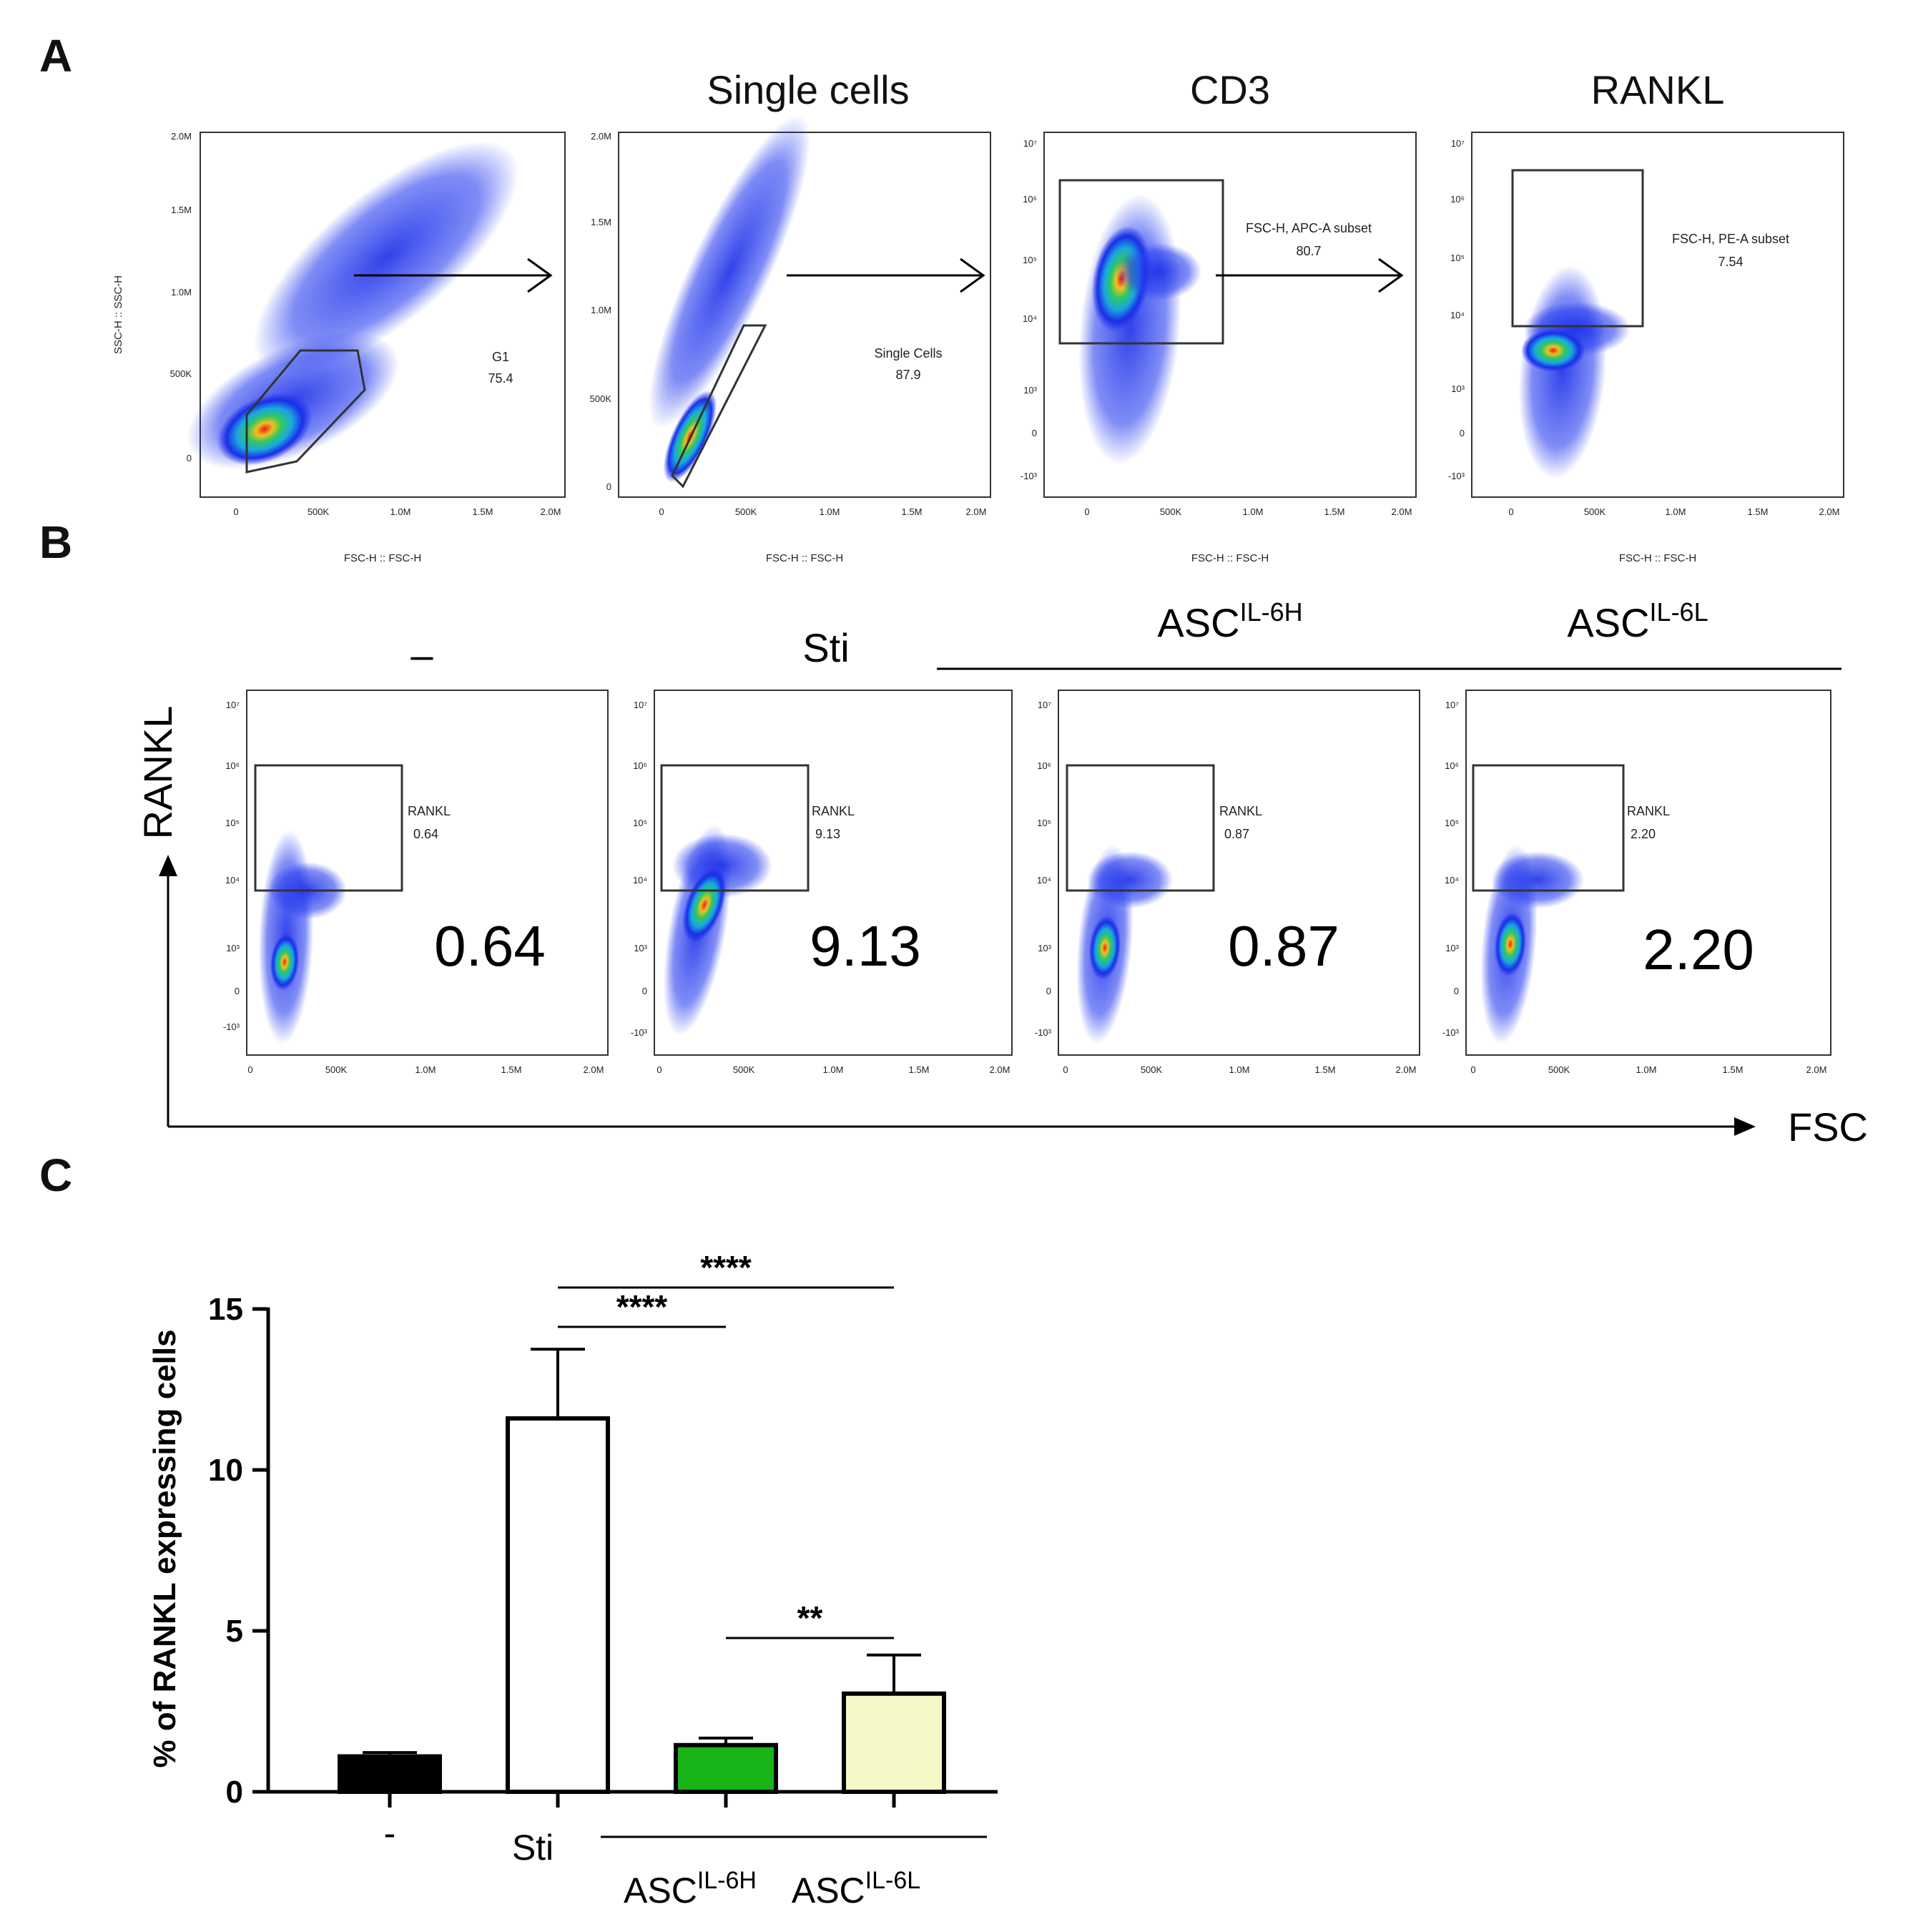  What do you see at coordinates (907, 375) in the screenshot?
I see `gate-value: 87.9` at bounding box center [907, 375].